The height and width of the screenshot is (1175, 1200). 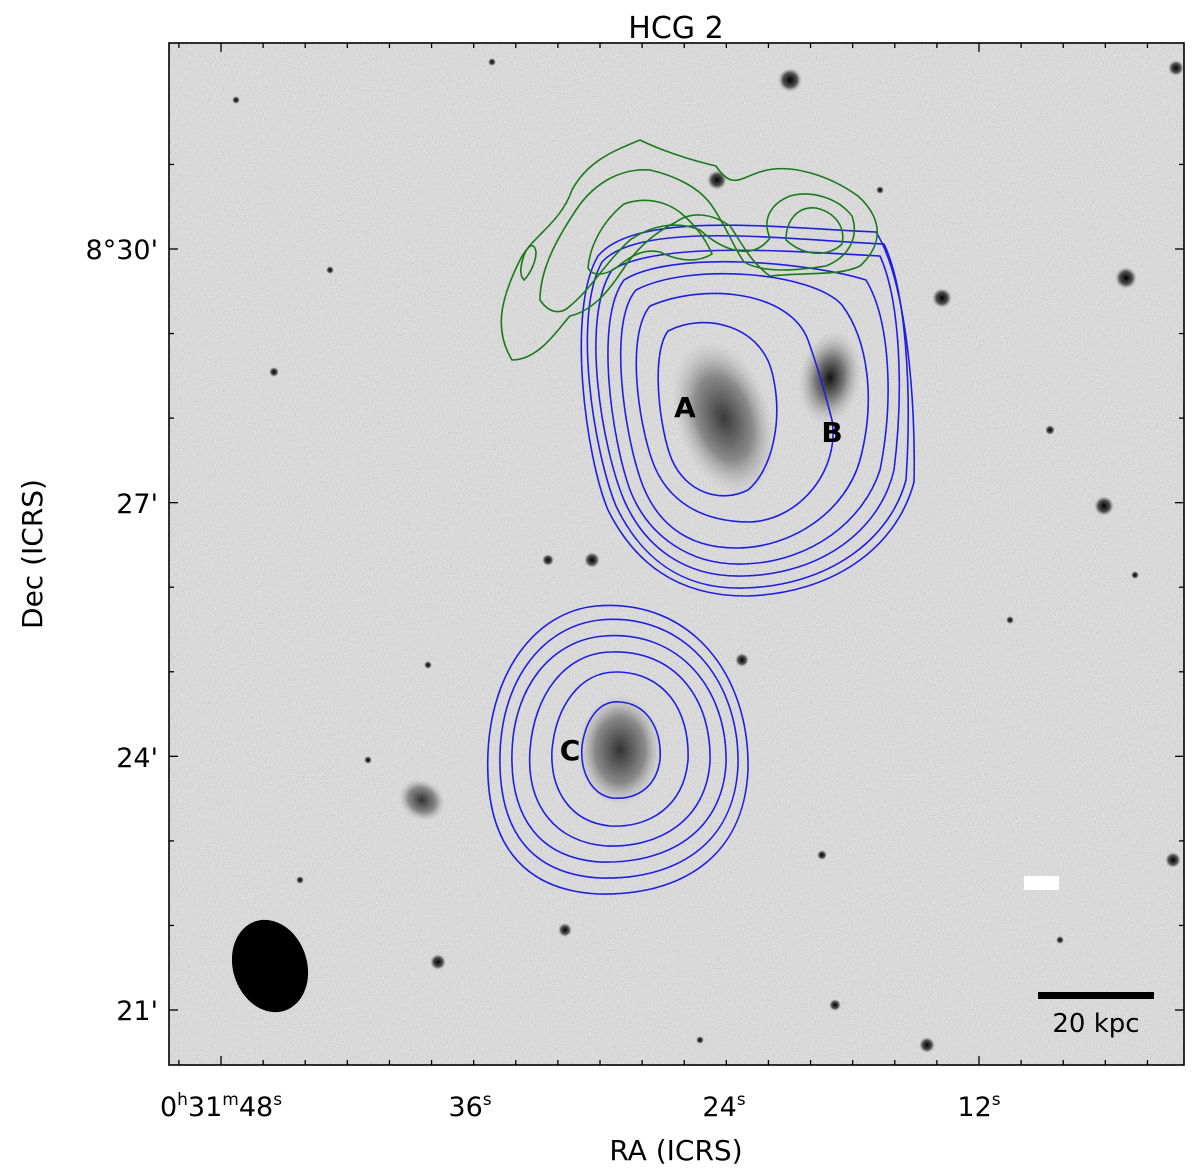 I want to click on galaxy-a, so click(x=724, y=418).